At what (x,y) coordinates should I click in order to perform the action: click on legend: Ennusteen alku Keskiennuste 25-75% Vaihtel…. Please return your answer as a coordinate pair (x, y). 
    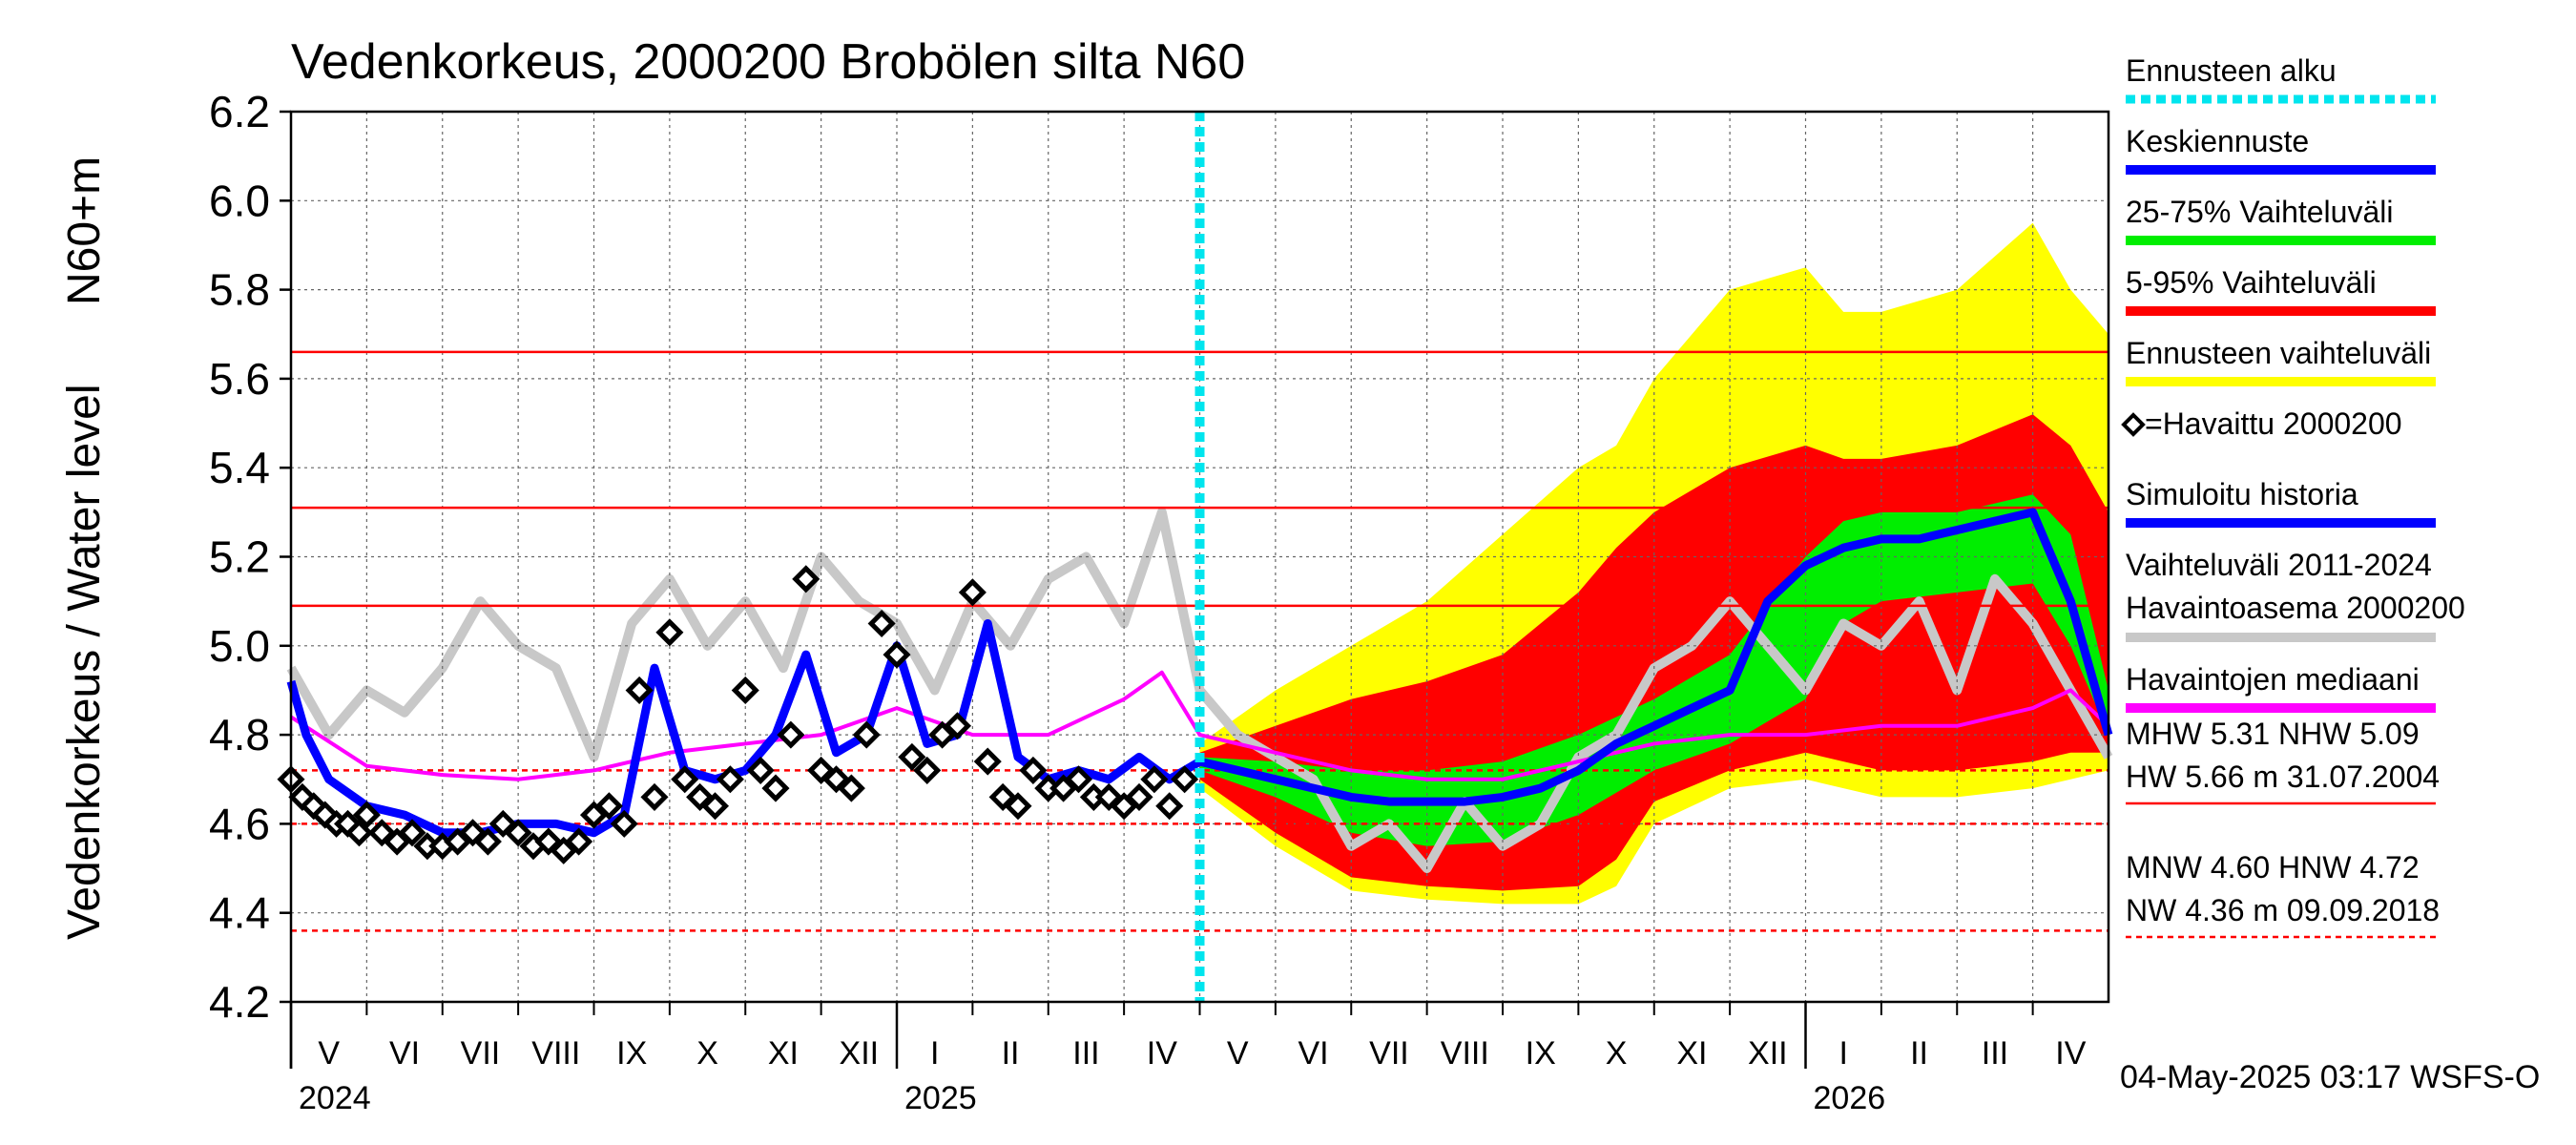
    Looking at the image, I should click on (2293, 383).